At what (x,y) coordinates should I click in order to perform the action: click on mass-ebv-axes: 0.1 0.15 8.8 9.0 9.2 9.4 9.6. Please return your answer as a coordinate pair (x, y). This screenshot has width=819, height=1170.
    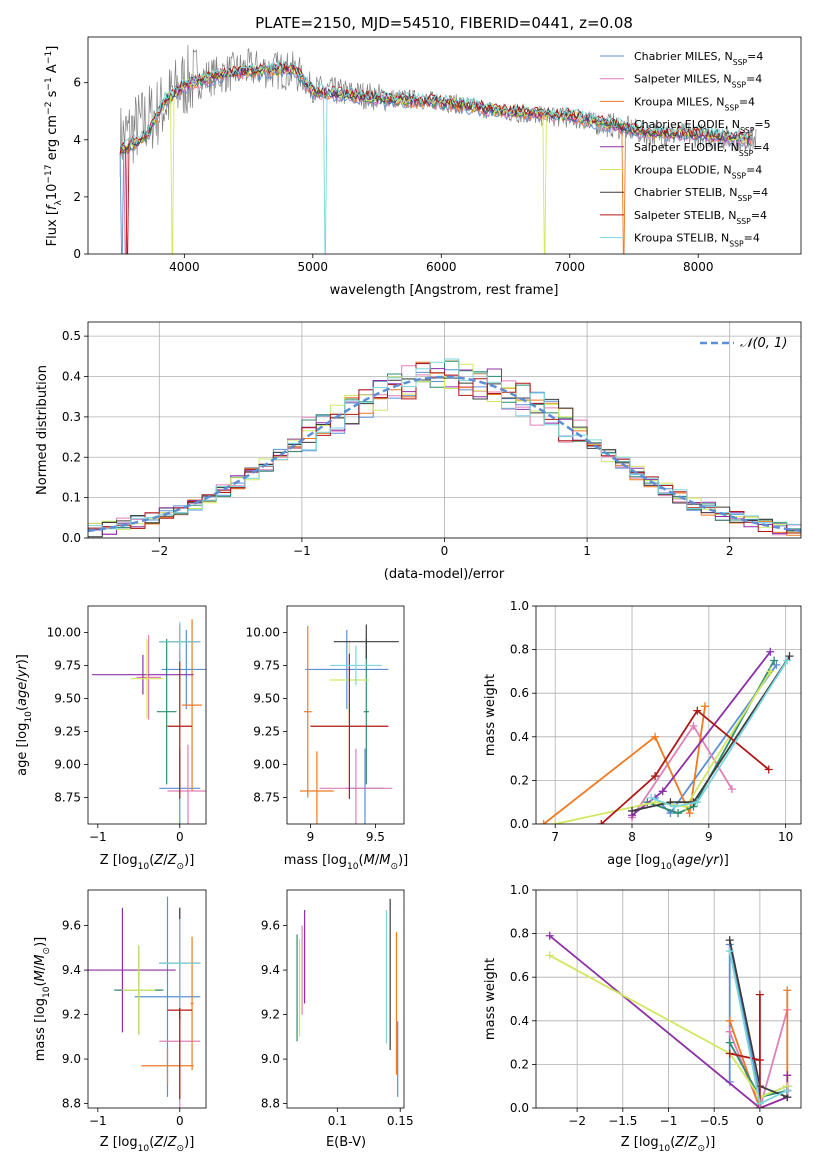
    Looking at the image, I should click on (337, 1008).